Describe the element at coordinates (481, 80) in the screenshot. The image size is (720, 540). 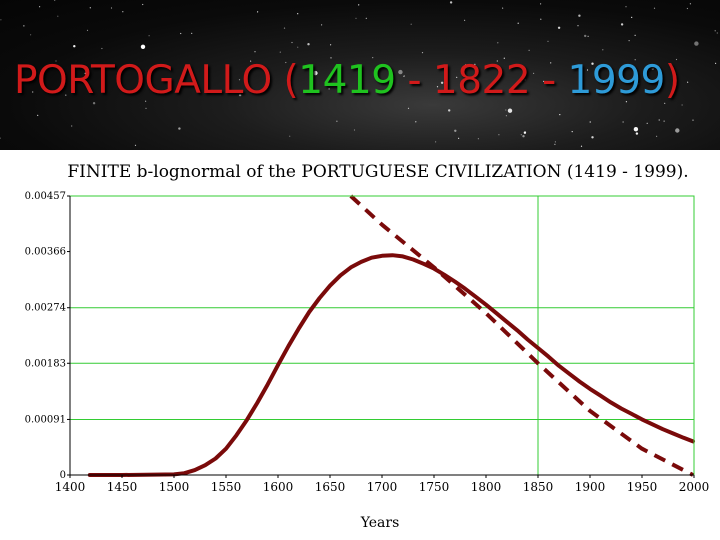
I see `slide-title-part: - 1822 -` at that location.